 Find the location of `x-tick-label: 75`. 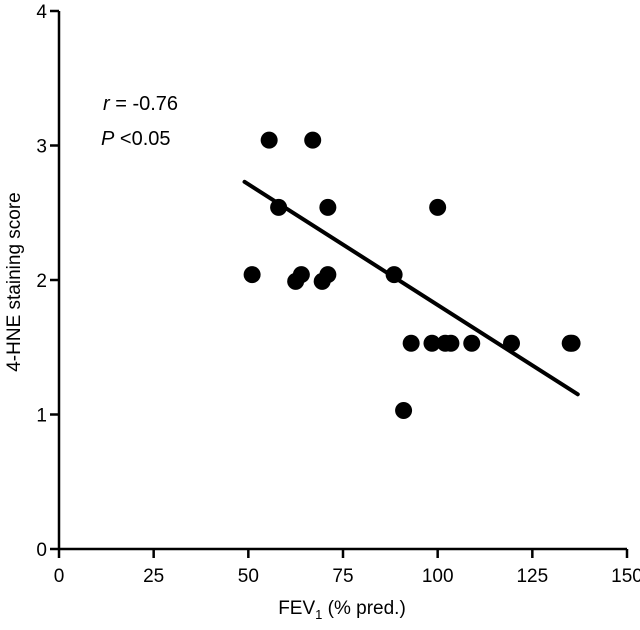

x-tick-label: 75 is located at coordinates (342, 576).